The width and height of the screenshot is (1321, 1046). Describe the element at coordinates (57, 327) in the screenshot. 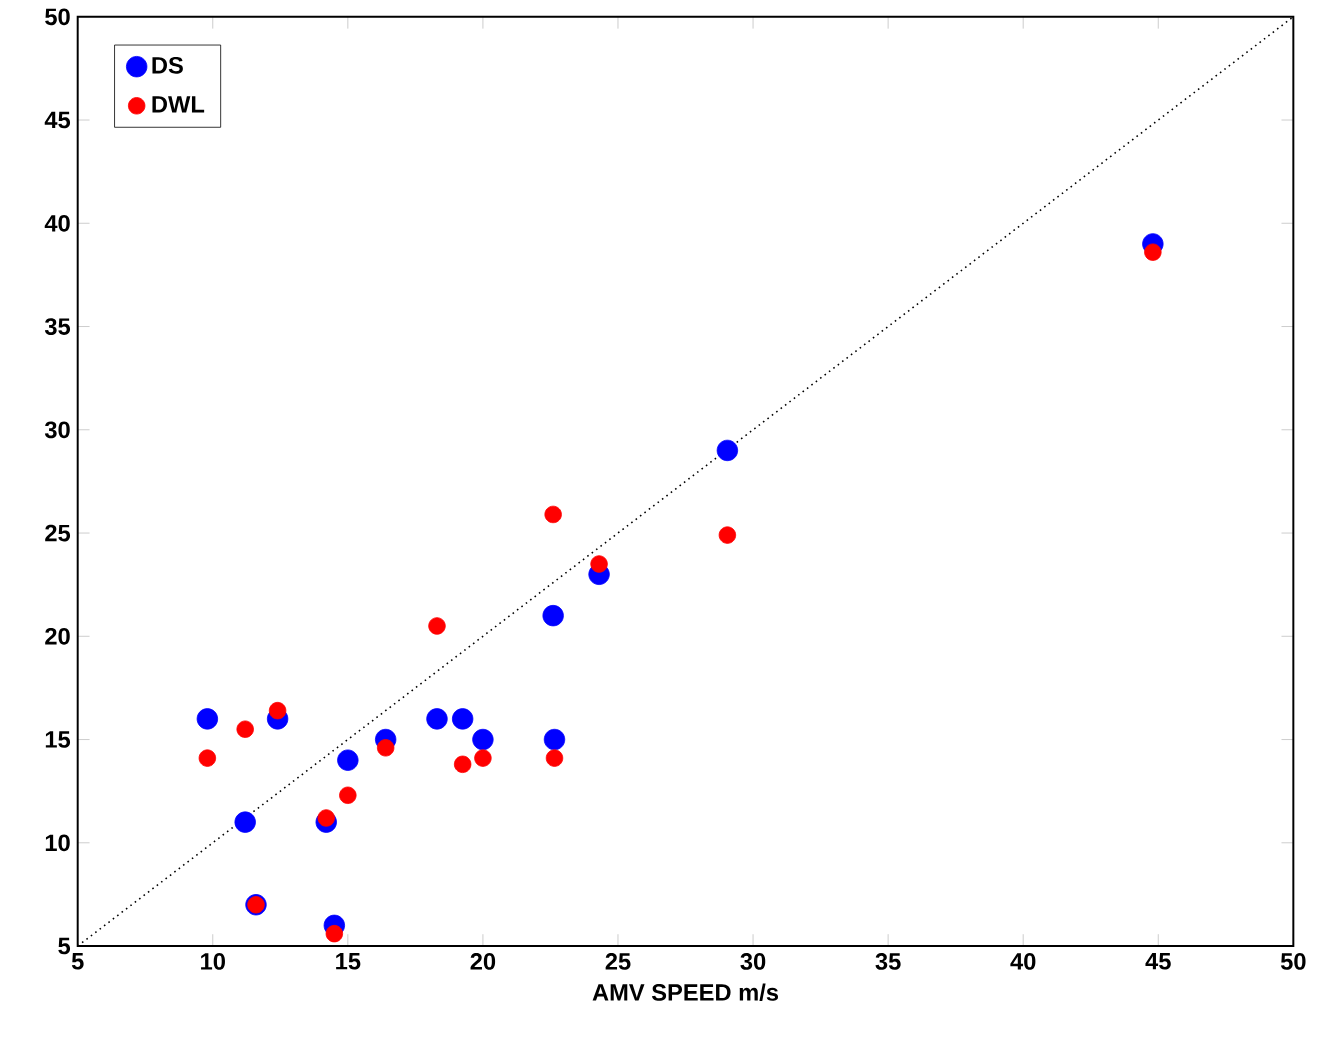

I see `y-tick-label: 35` at that location.